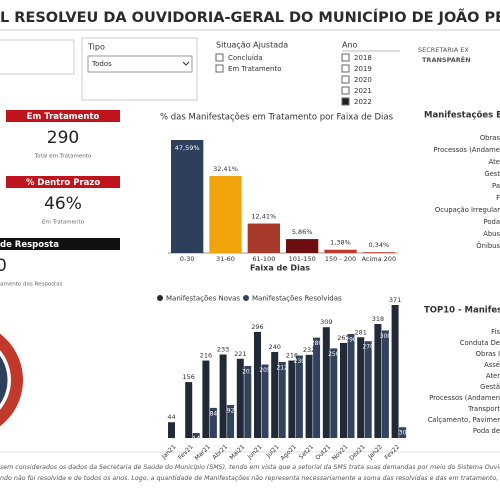 This screenshot has width=500, height=500. Describe the element at coordinates (464, 398) in the screenshot. I see `list-item: Processos (Andamen` at that location.